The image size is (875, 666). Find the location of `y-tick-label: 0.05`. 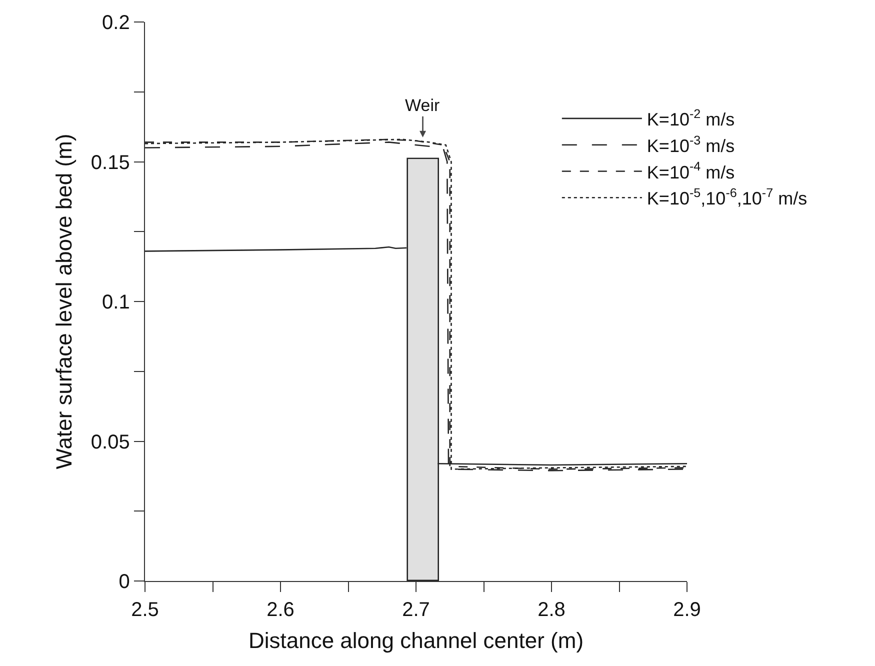

y-tick-label: 0.05 is located at coordinates (110, 442).